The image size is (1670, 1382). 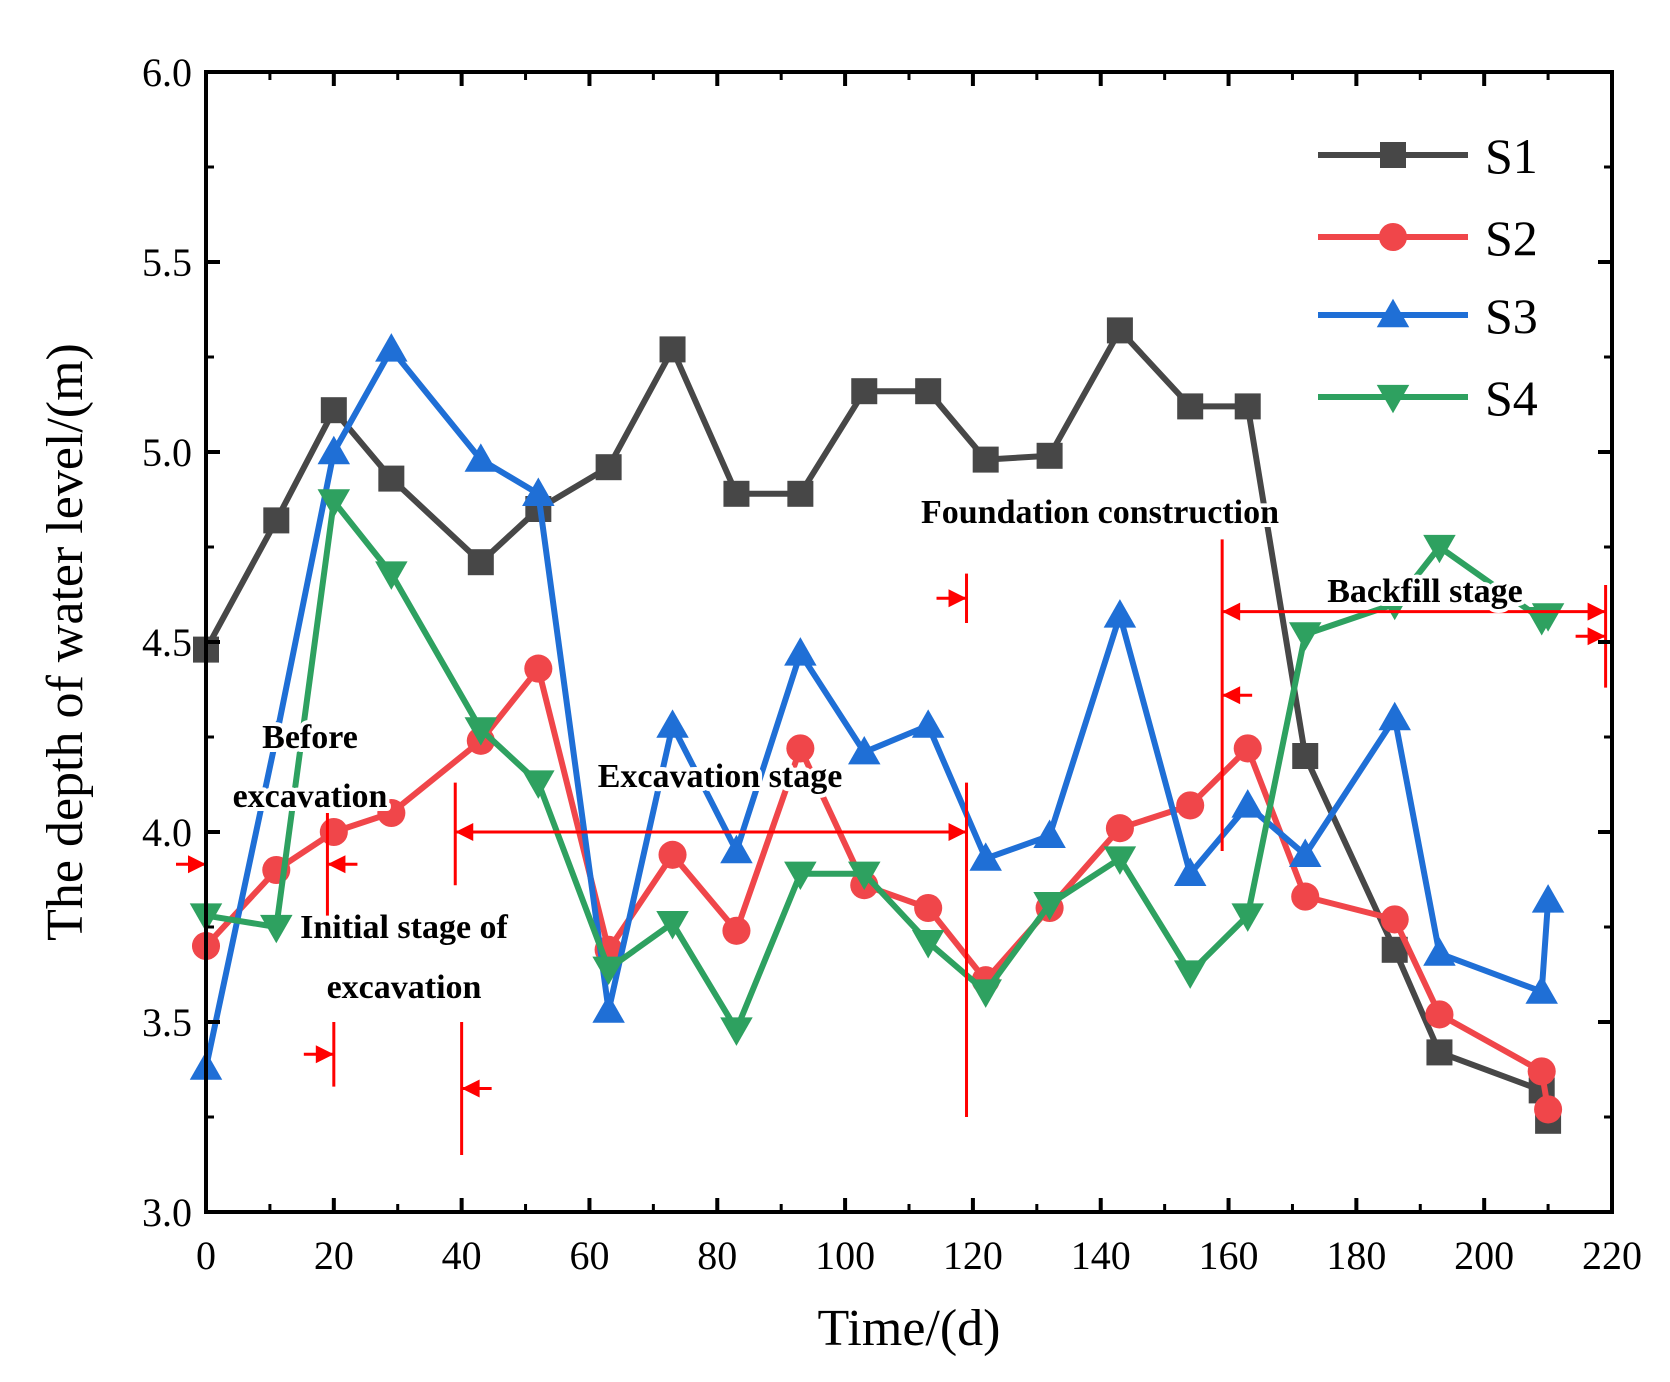 I want to click on stage-label-before-2: excavation, so click(x=310, y=796).